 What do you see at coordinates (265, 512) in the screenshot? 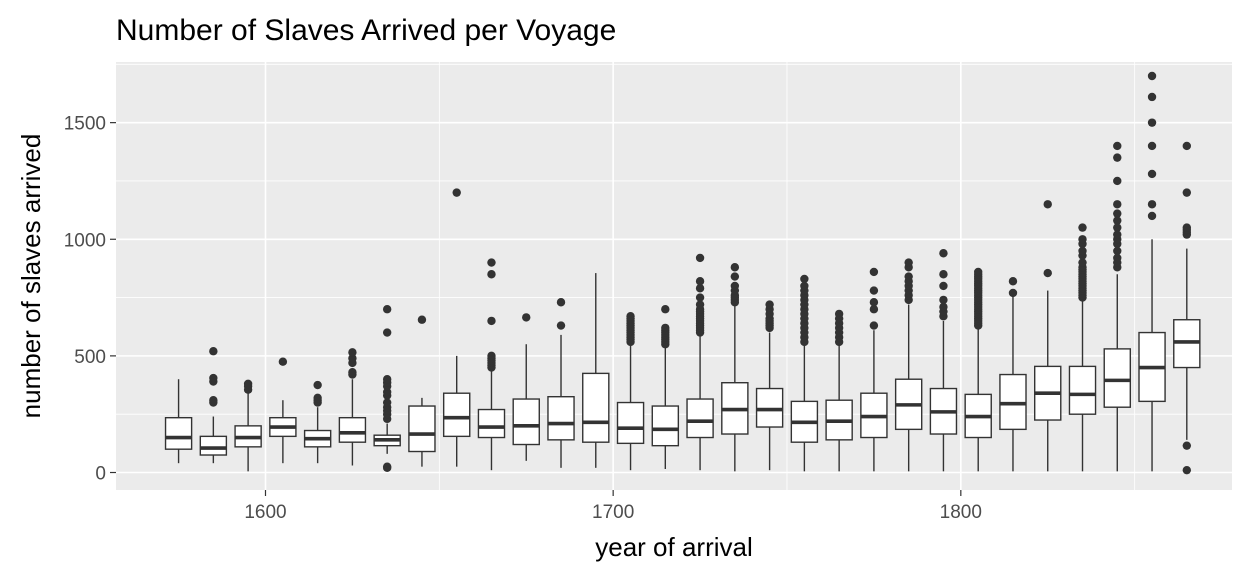
I see `x-tick-label: 1600` at bounding box center [265, 512].